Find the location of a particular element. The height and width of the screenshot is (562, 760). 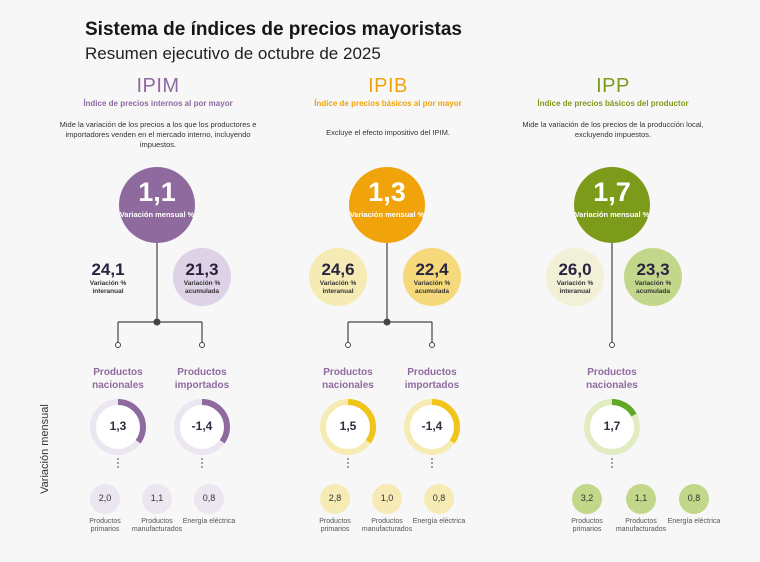

product-value-national: 1,3 is located at coordinates (118, 426).